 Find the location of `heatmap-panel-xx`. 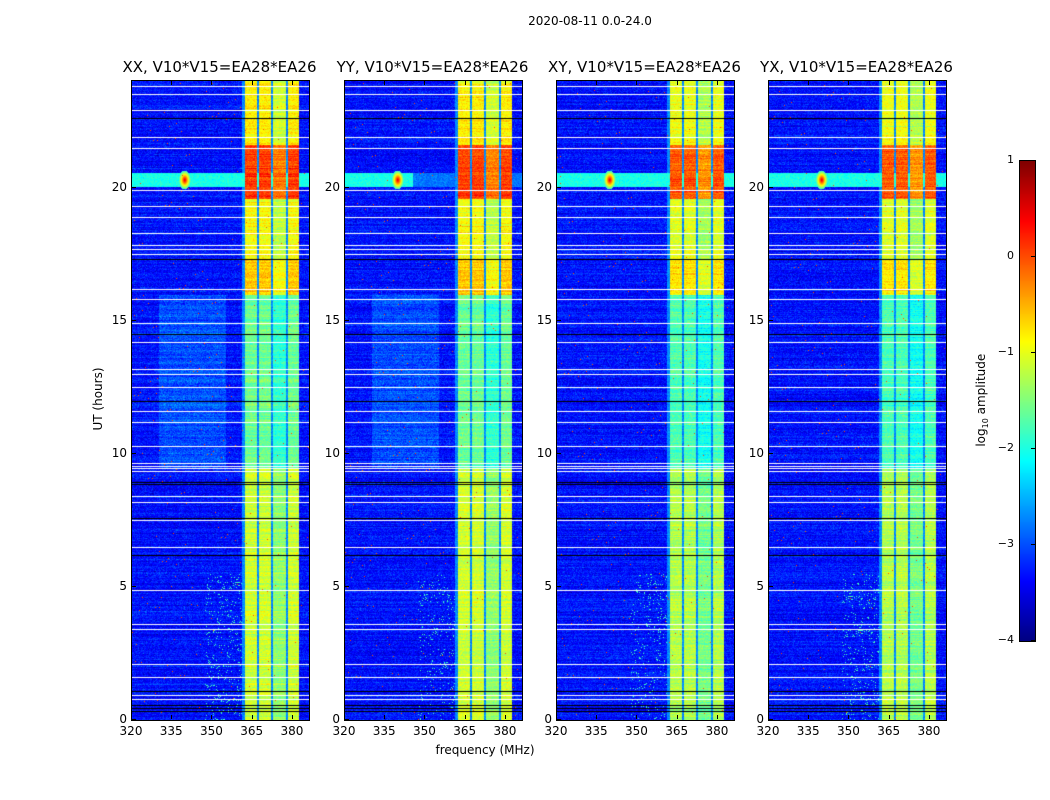

heatmap-panel-xx is located at coordinates (220, 400).